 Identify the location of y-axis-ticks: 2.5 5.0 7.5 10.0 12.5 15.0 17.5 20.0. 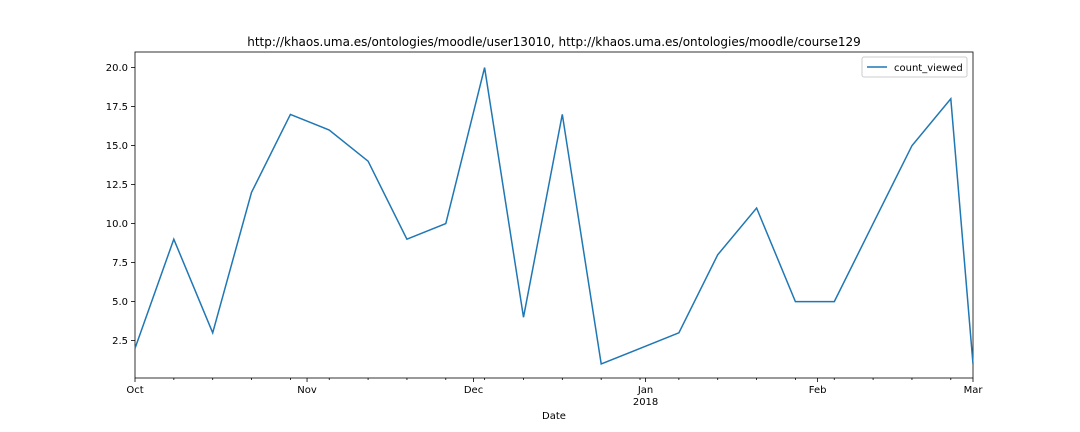
(120, 205).